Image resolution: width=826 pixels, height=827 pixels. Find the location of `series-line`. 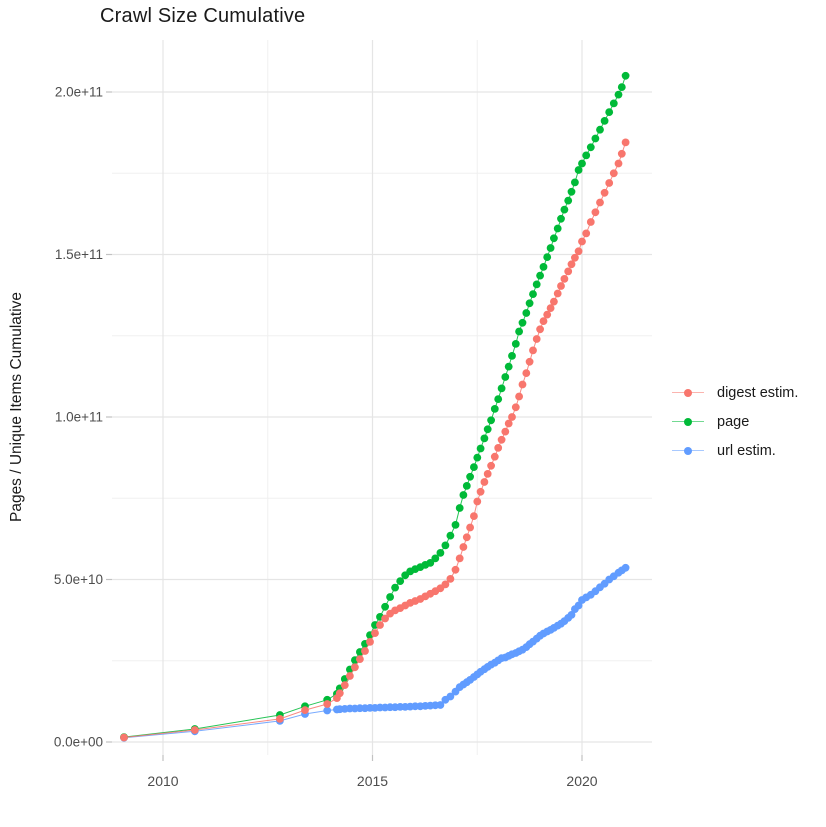

series-line is located at coordinates (374, 653).